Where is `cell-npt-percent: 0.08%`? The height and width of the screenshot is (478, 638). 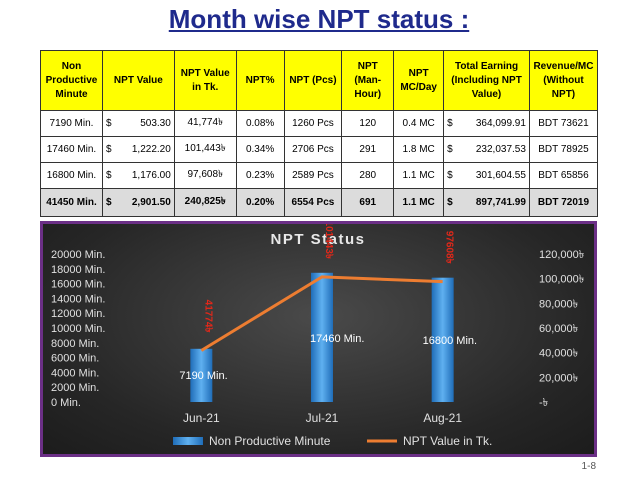 cell-npt-percent: 0.08% is located at coordinates (260, 123).